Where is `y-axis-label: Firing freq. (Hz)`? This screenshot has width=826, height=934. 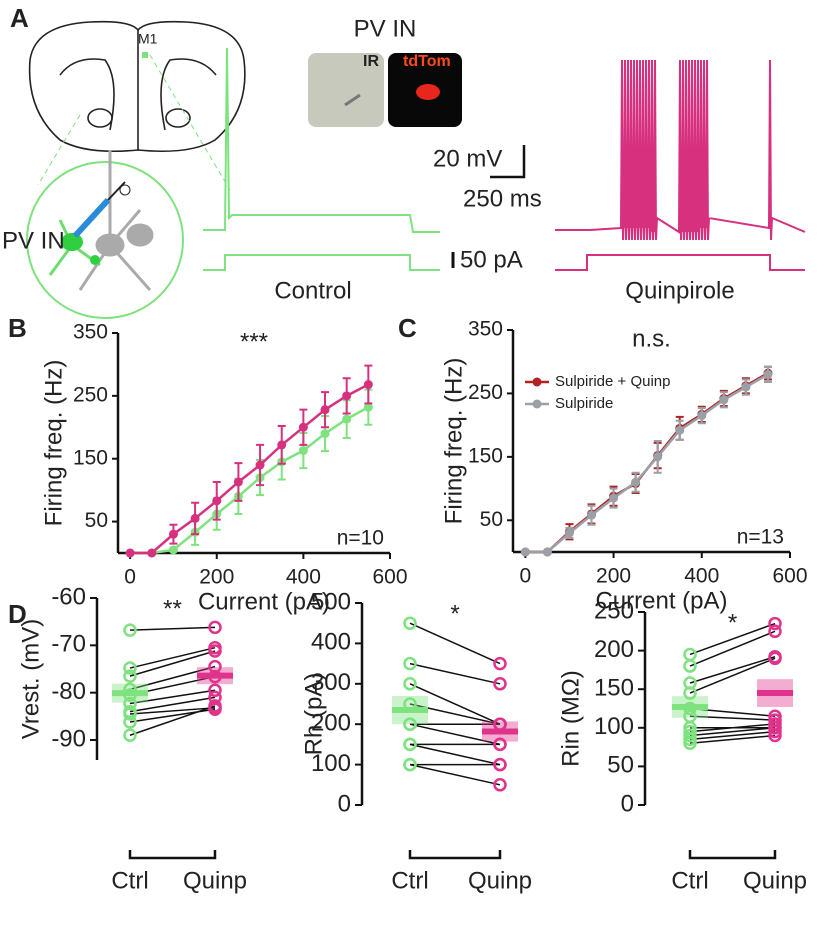 y-axis-label: Firing freq. (Hz) is located at coordinates (53, 443).